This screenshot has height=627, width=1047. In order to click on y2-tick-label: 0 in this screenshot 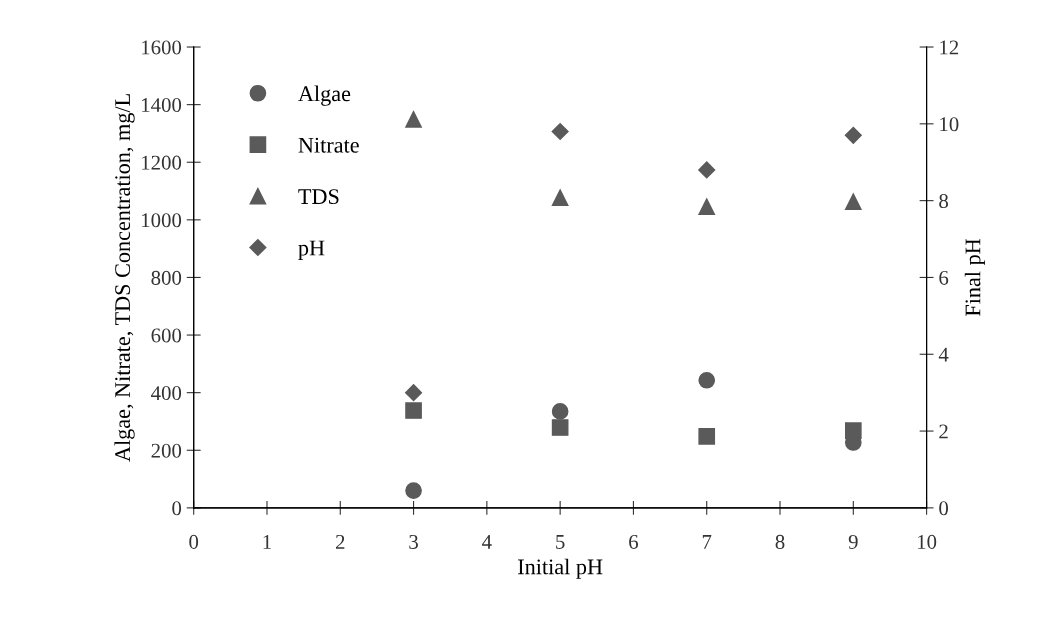, I will do `click(944, 508)`.